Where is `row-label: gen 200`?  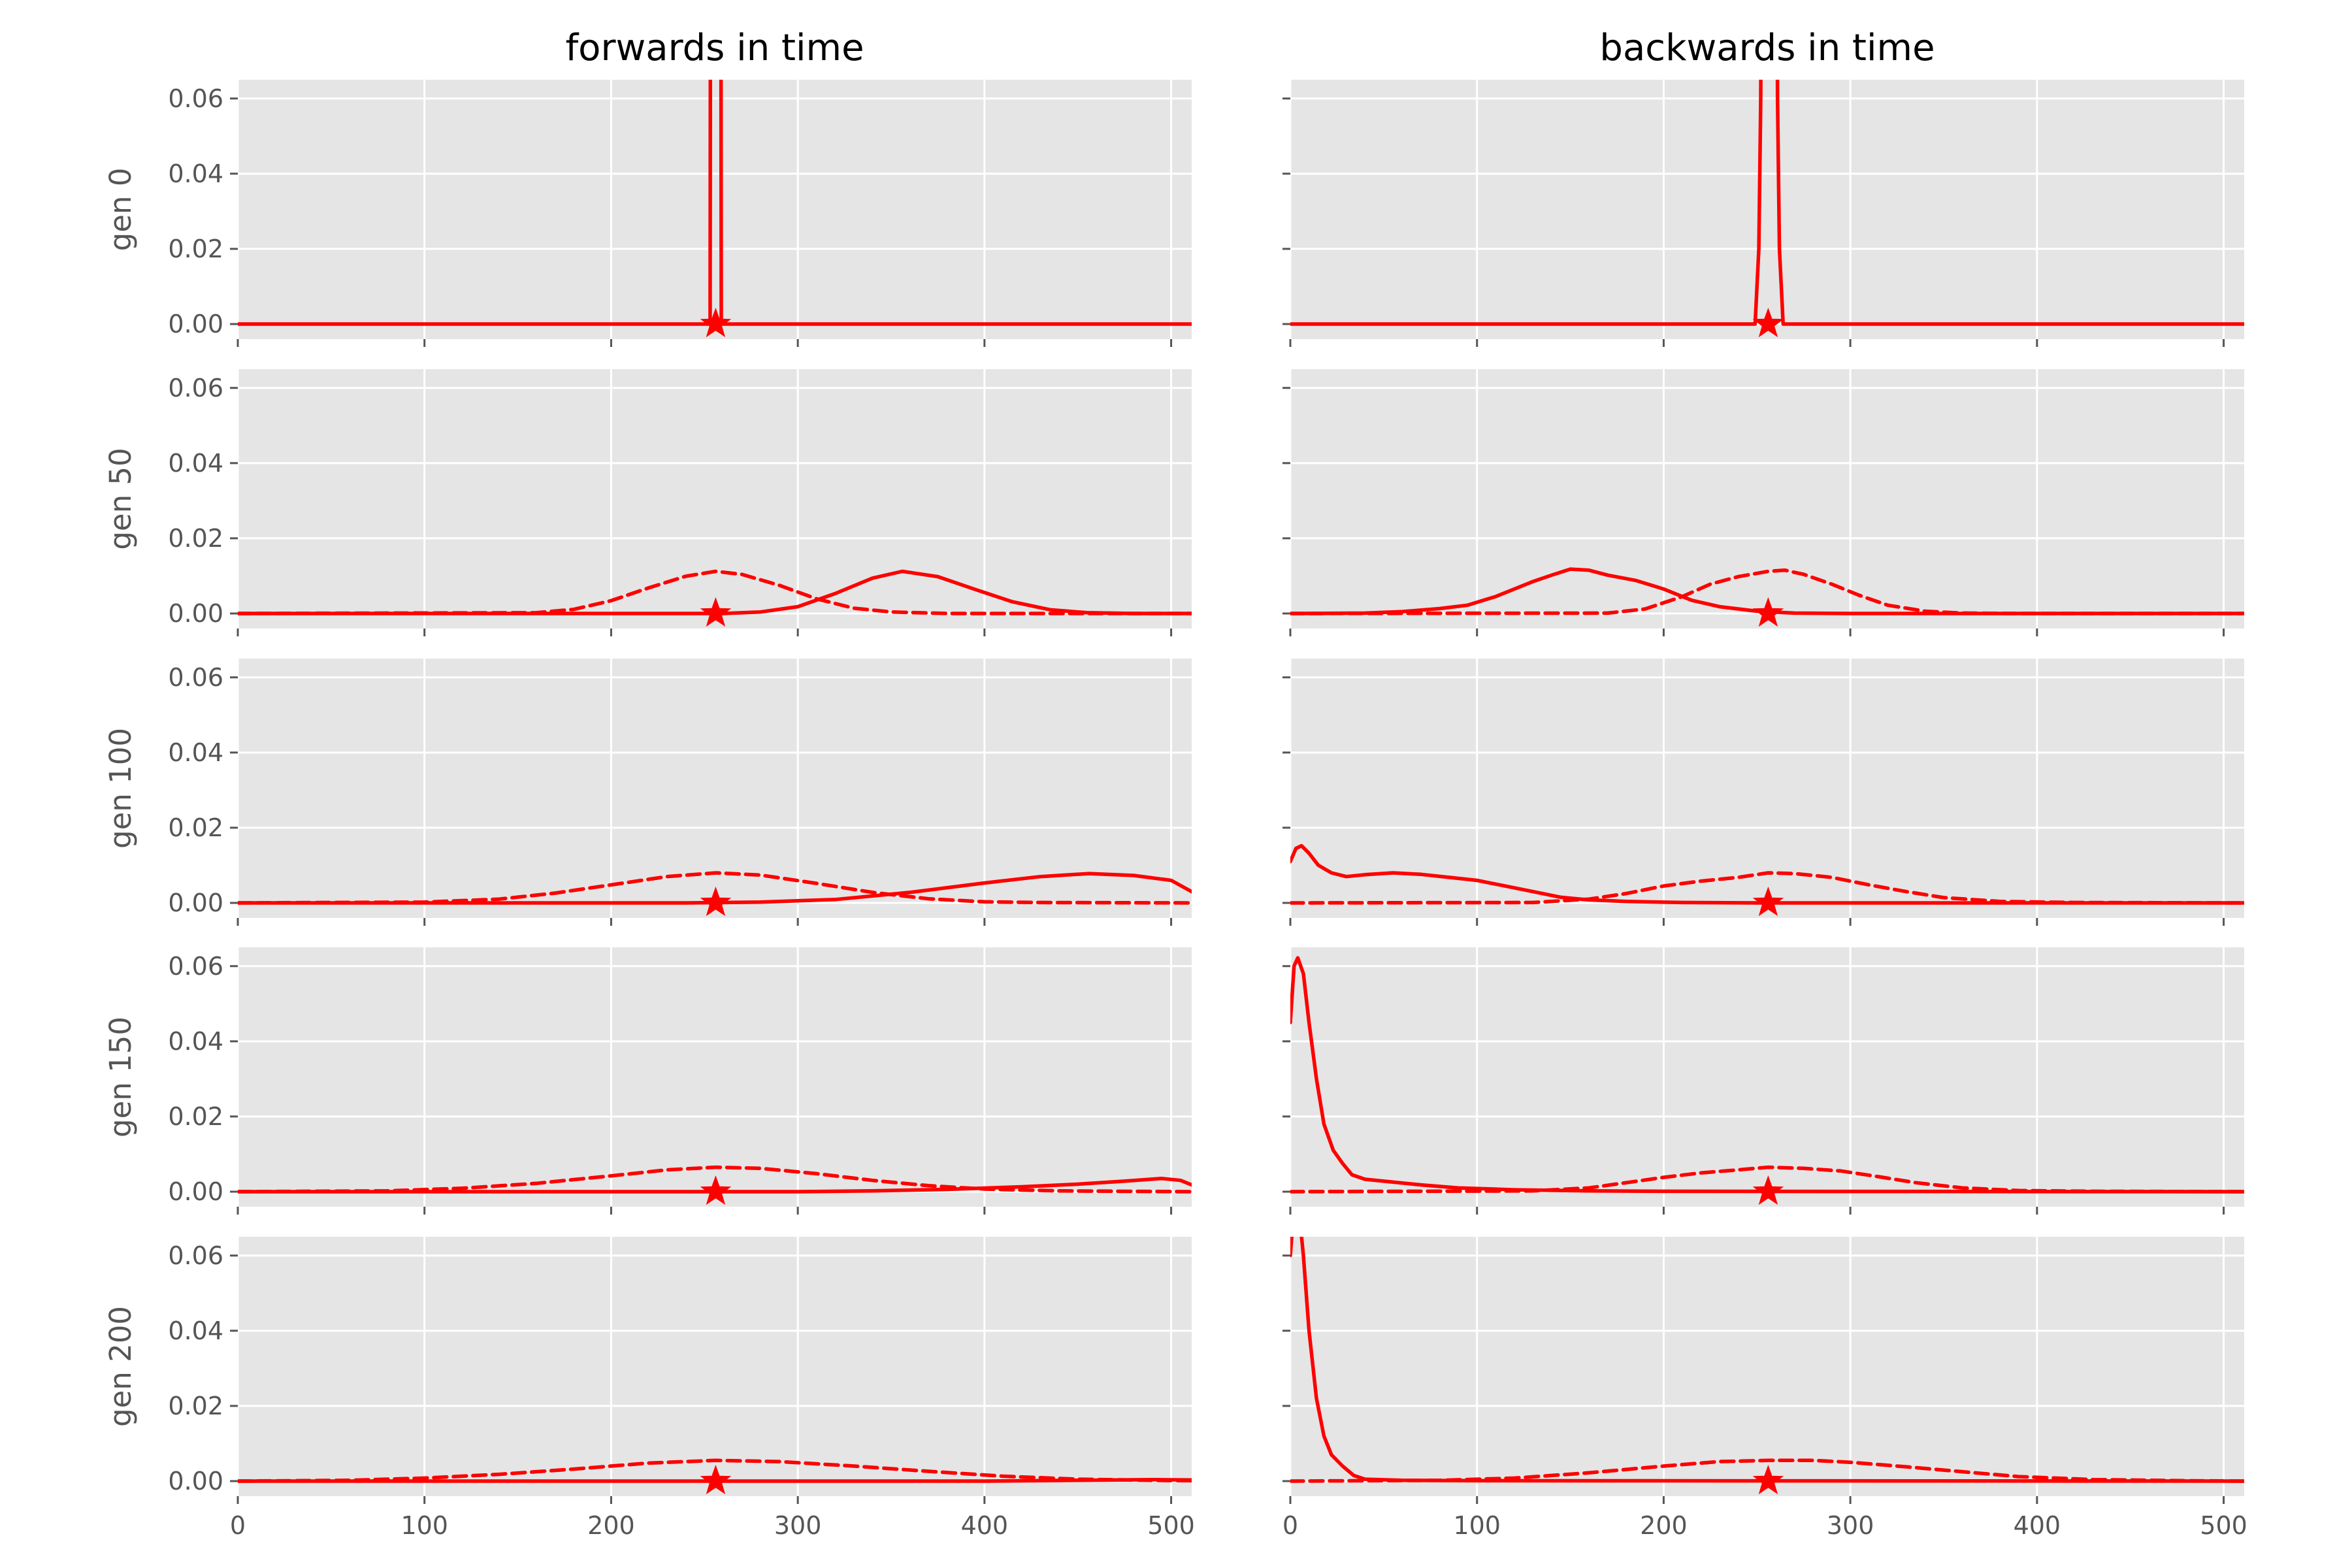
row-label: gen 200 is located at coordinates (120, 1366).